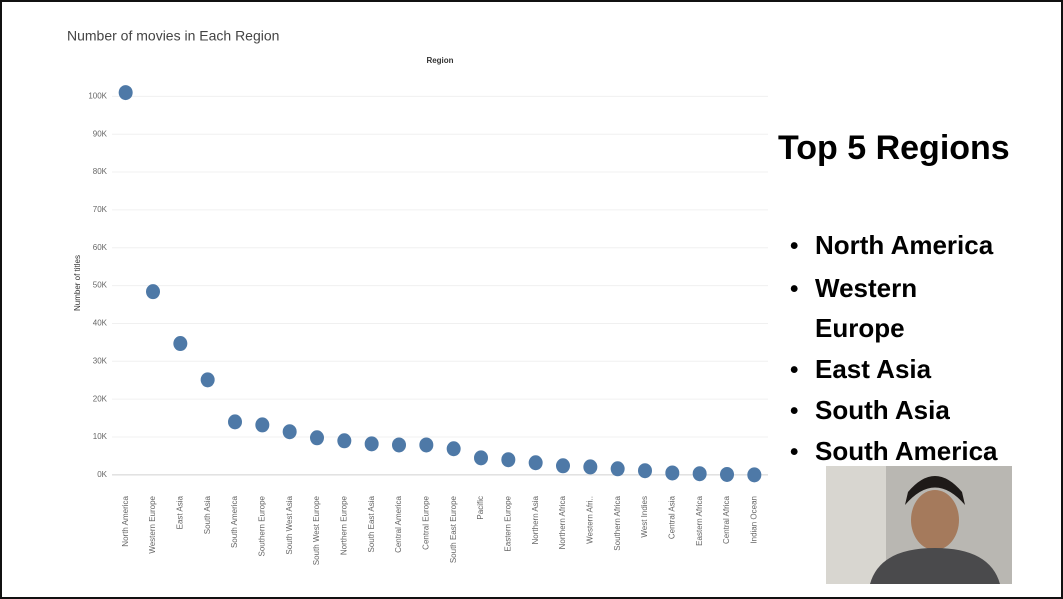 Image resolution: width=1063 pixels, height=599 pixels. What do you see at coordinates (935, 520) in the screenshot?
I see `webcam-face` at bounding box center [935, 520].